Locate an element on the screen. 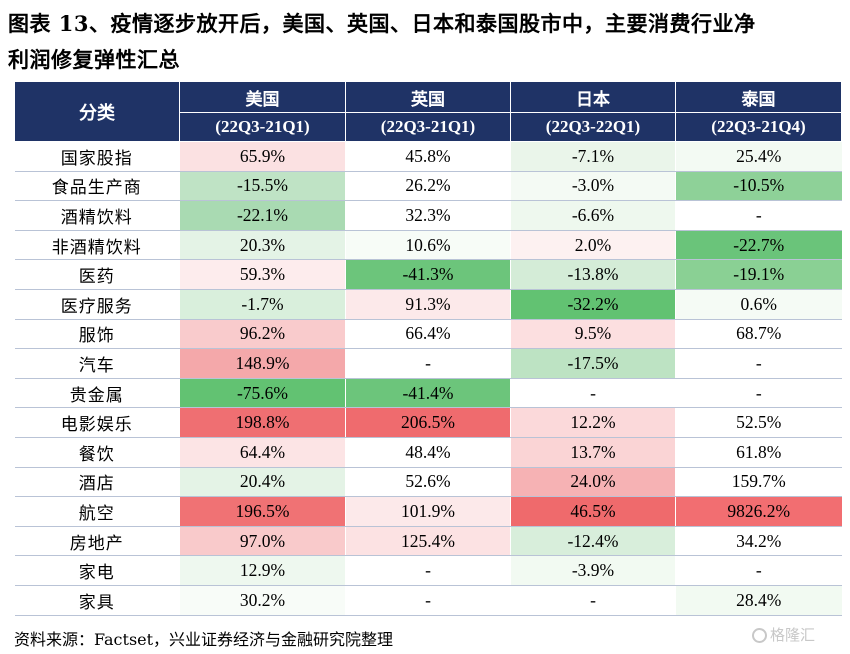  value-cell: 12.9% is located at coordinates (262, 570).